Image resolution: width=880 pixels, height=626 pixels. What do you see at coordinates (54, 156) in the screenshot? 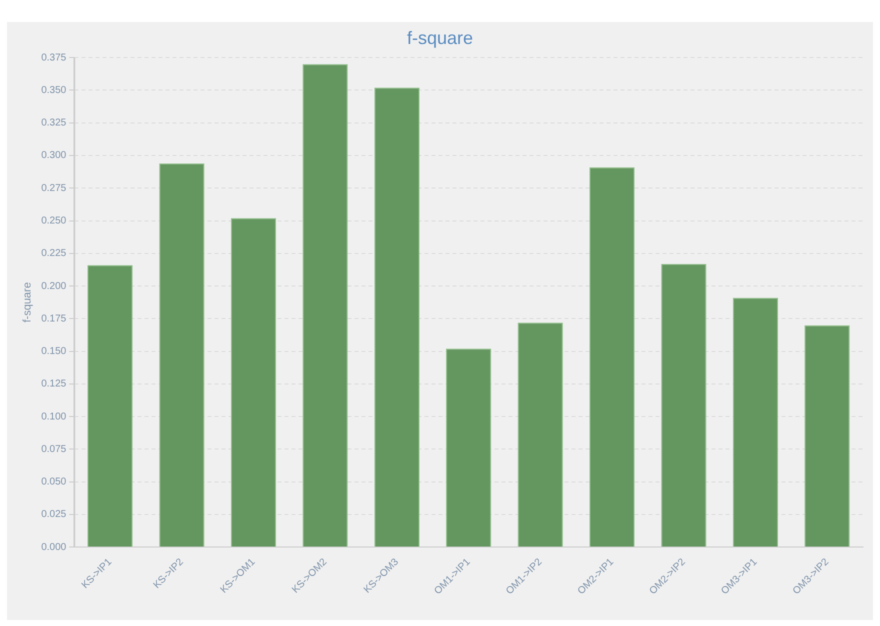
I see `y-tick-label: 0.300` at bounding box center [54, 156].